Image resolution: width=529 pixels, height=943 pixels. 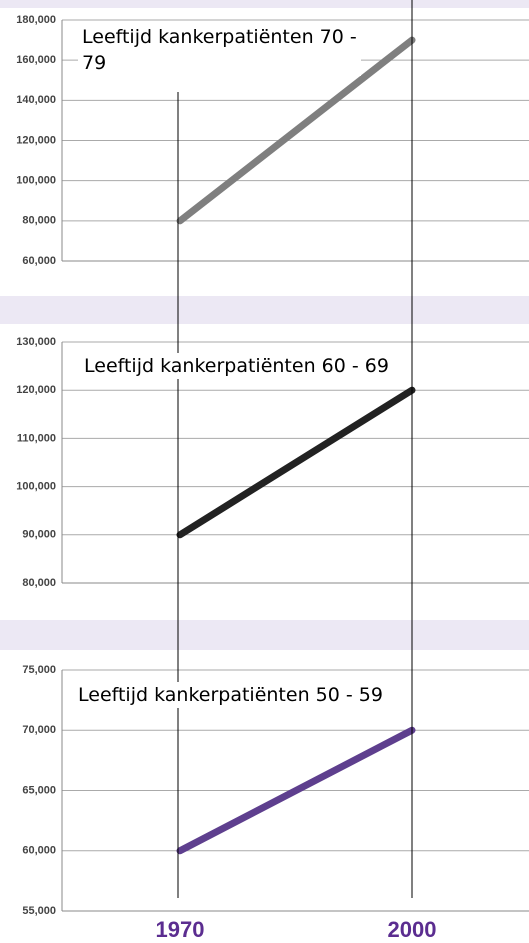 What do you see at coordinates (39, 790) in the screenshot?
I see `y-tick-label: 65,000` at bounding box center [39, 790].